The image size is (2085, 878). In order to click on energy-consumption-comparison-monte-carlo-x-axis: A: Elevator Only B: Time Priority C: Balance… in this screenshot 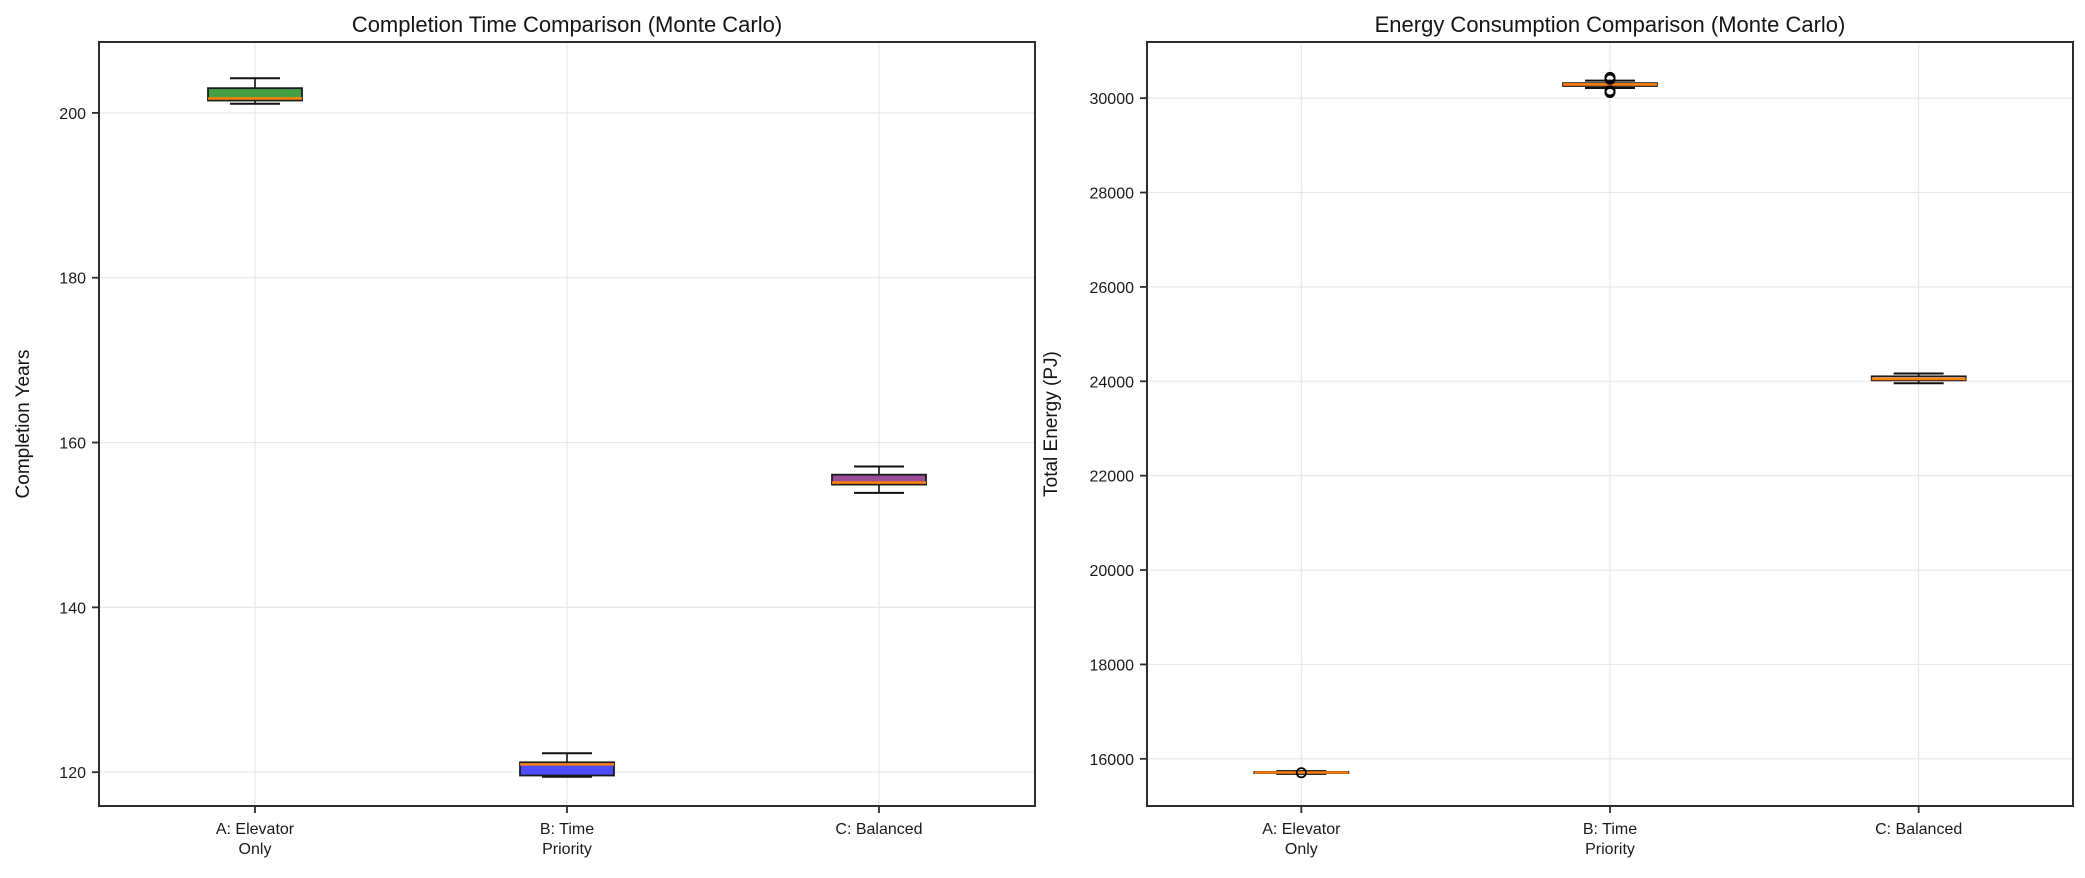, I will do `click(1612, 832)`.